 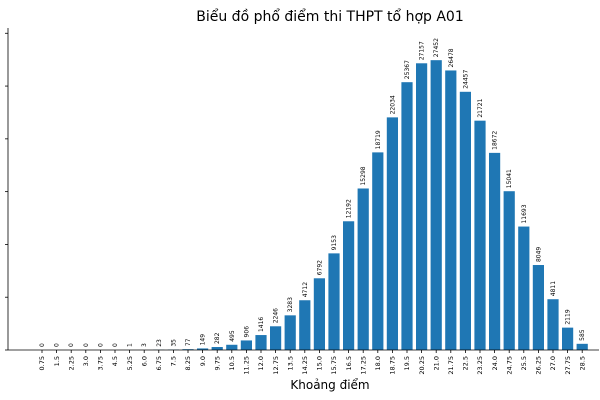 What do you see at coordinates (509, 365) in the screenshot?
I see `x-tick-label-24.75: 24.75` at bounding box center [509, 365].